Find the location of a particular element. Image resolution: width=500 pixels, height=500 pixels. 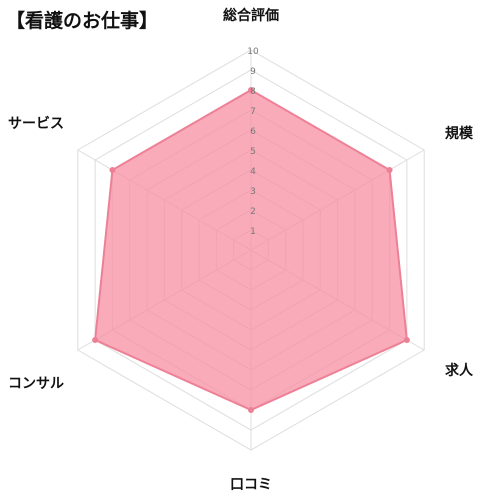

tick-label-1: 1 is located at coordinates (253, 232).